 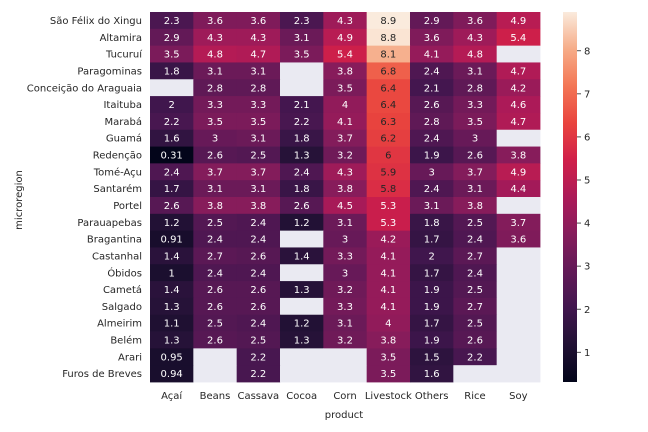 I want to click on cell-value-label: 4.9, so click(x=518, y=172).